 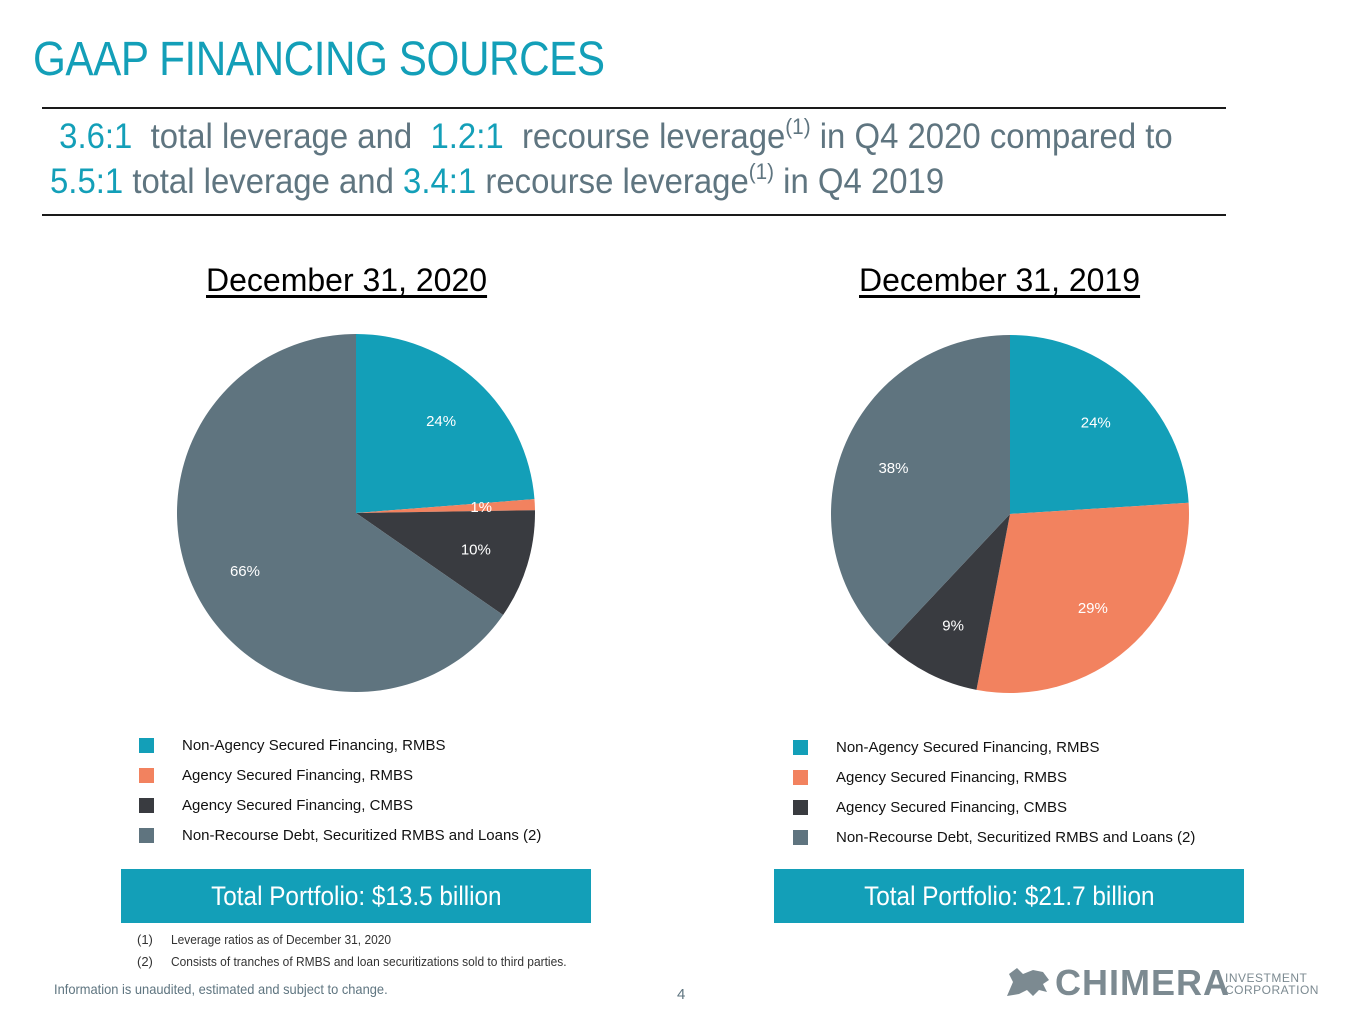 I want to click on logo-subtitle: INVESTMENT CORPORATION, so click(x=1272, y=984).